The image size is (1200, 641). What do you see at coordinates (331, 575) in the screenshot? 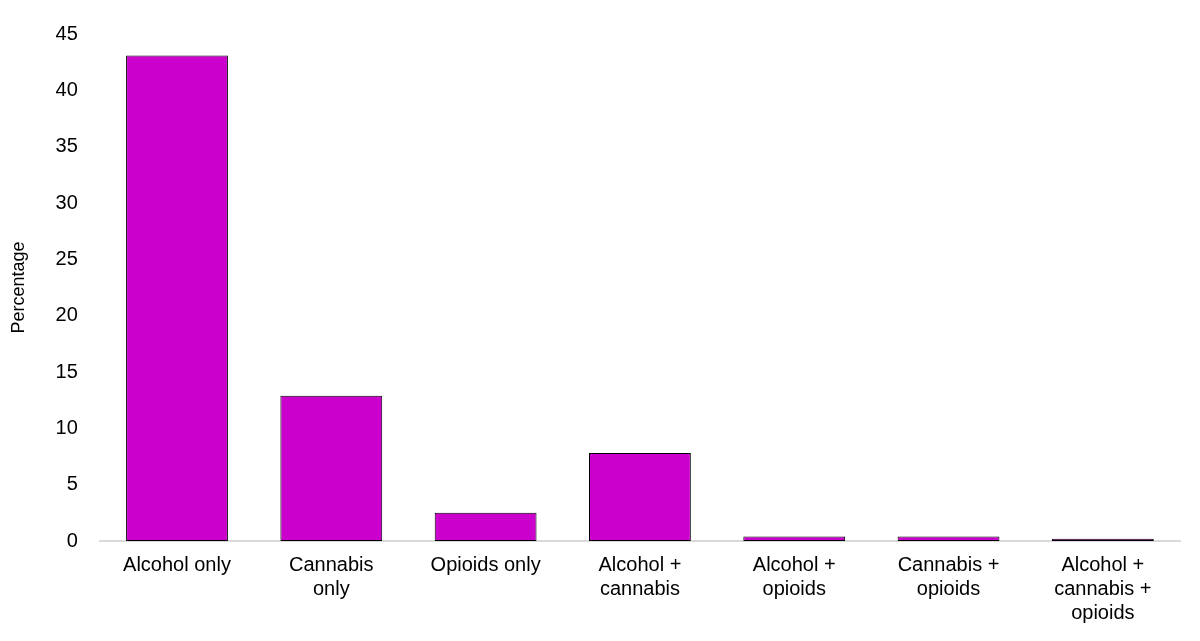
I see `x-tick-label: Cannabis only` at bounding box center [331, 575].